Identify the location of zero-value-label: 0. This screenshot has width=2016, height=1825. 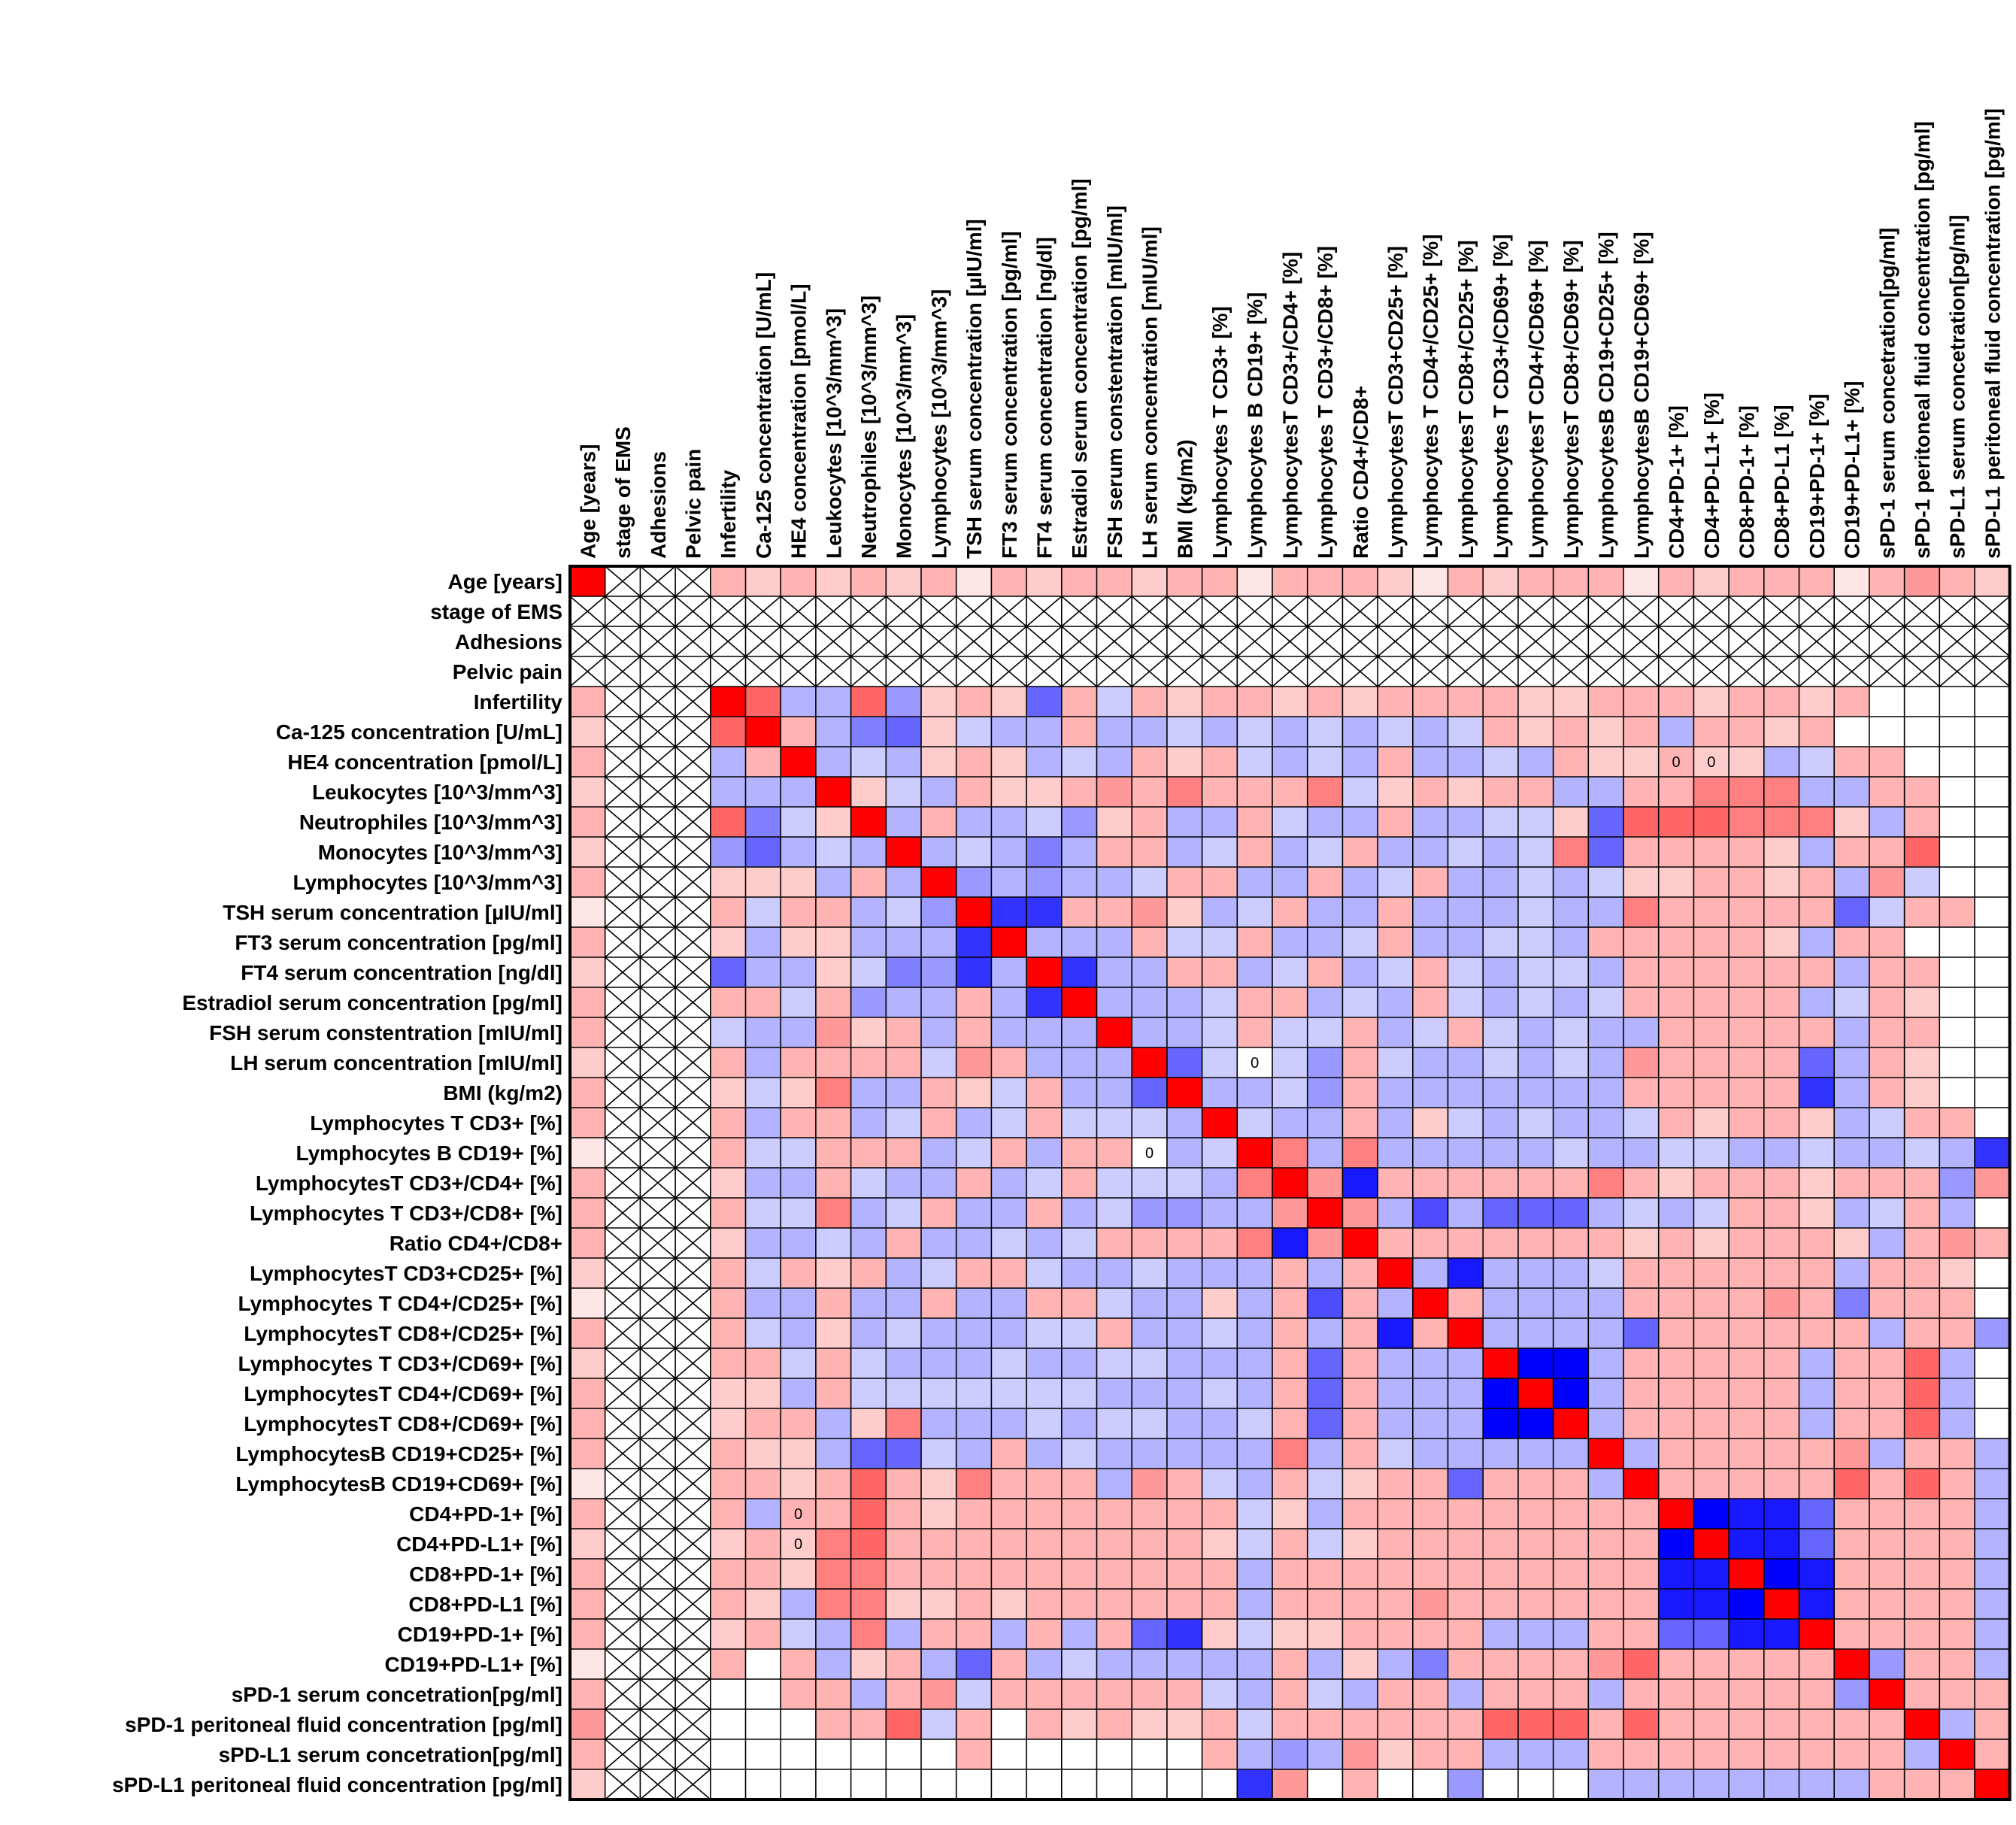
(1676, 762).